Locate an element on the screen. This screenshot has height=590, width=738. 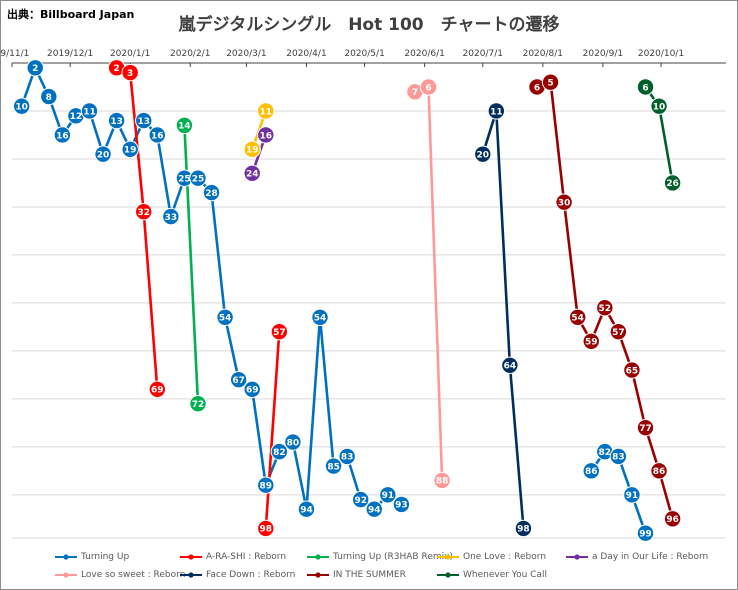
x-tick-label: 2020/7/1 is located at coordinates (483, 54).